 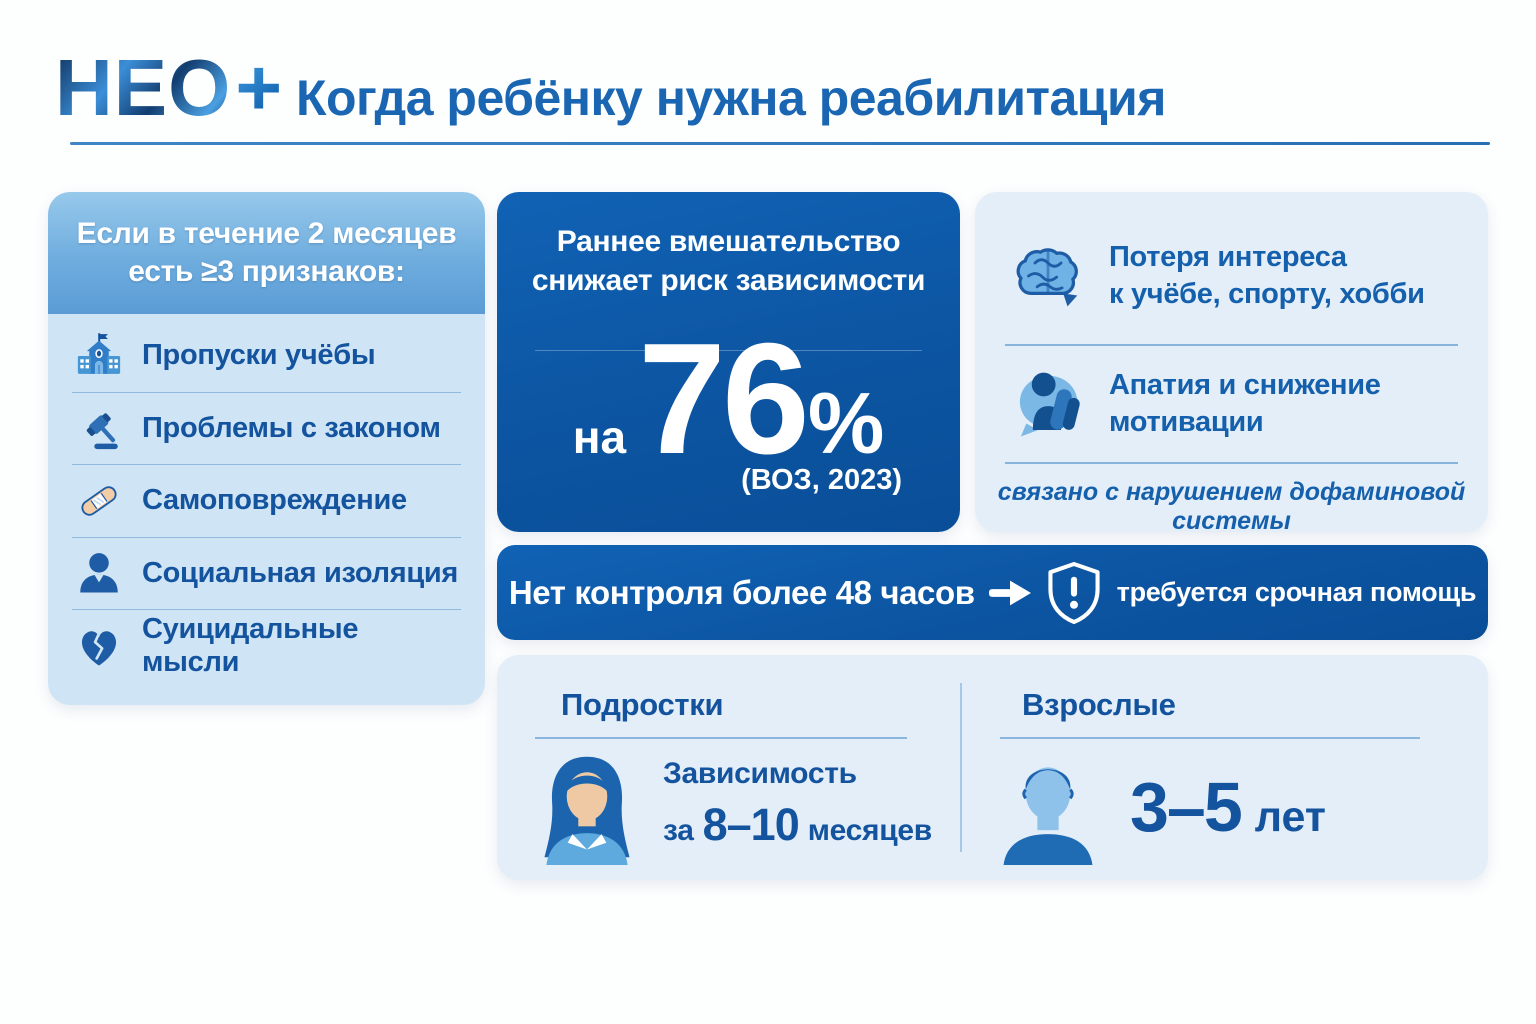 I want to click on symptom-label-line2: мотивации, so click(x=1186, y=422).